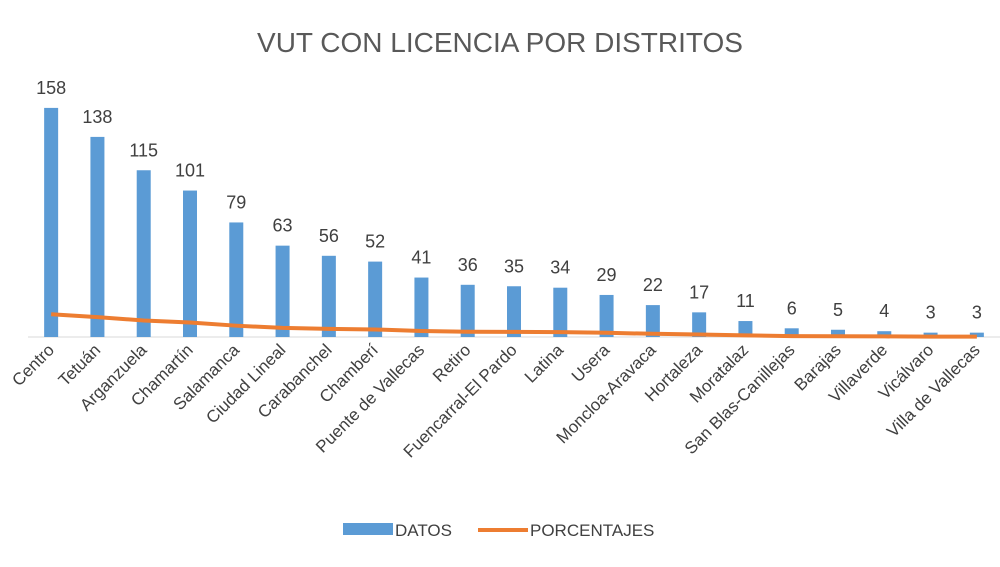  What do you see at coordinates (560, 268) in the screenshot?
I see `data-label: 34` at bounding box center [560, 268].